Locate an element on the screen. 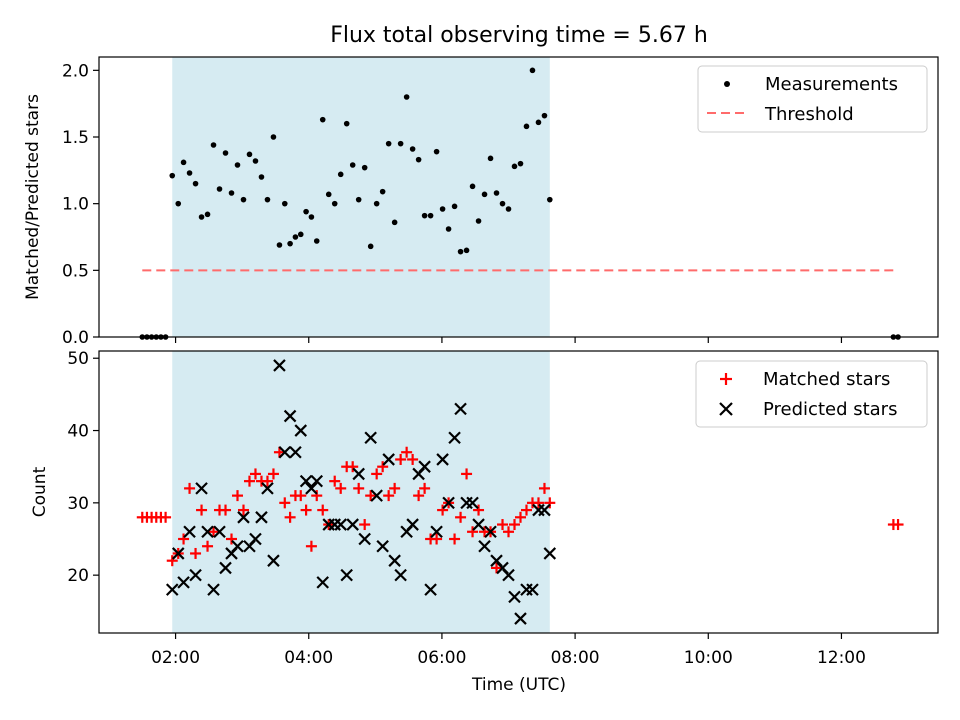 This screenshot has height=720, width=960. y-tick-label: 2.0 is located at coordinates (75, 71).